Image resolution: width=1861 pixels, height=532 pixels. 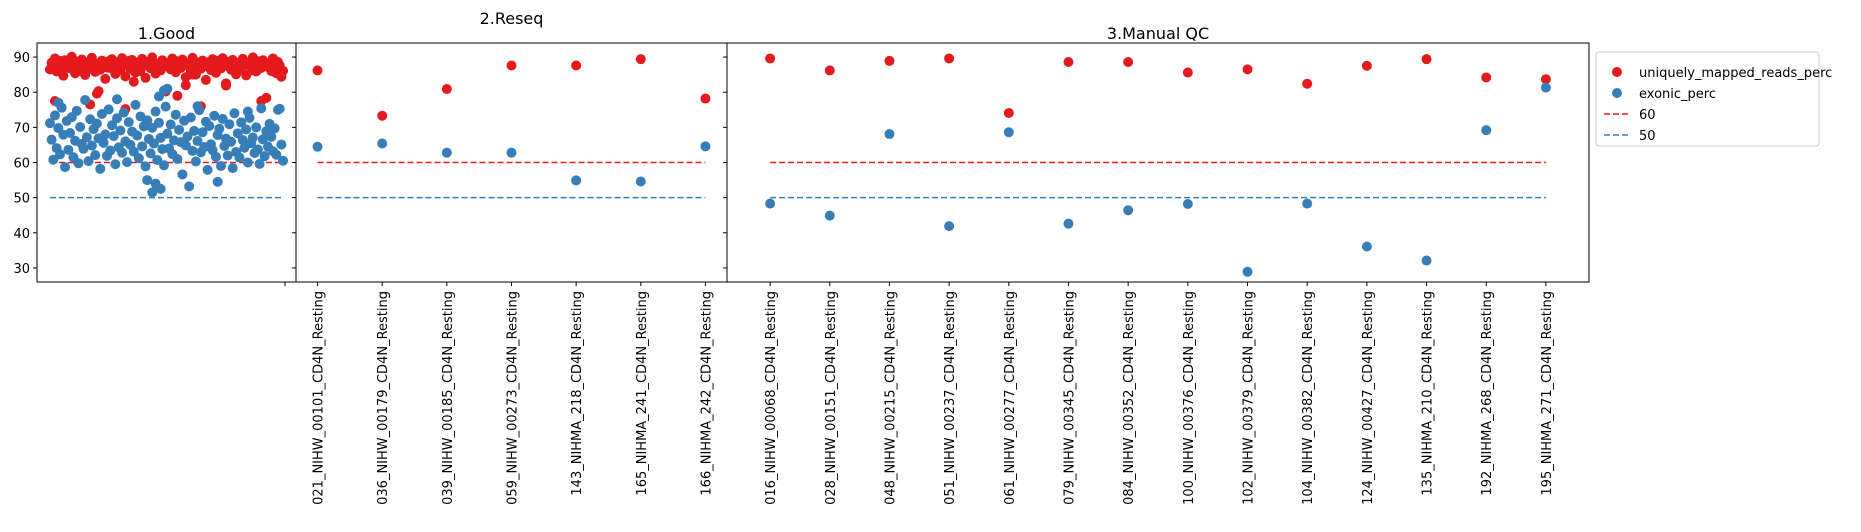 What do you see at coordinates (1069, 398) in the screenshot?
I see `x-tick-label: 079_NIHW_00345_CD4N_Resting` at bounding box center [1069, 398].